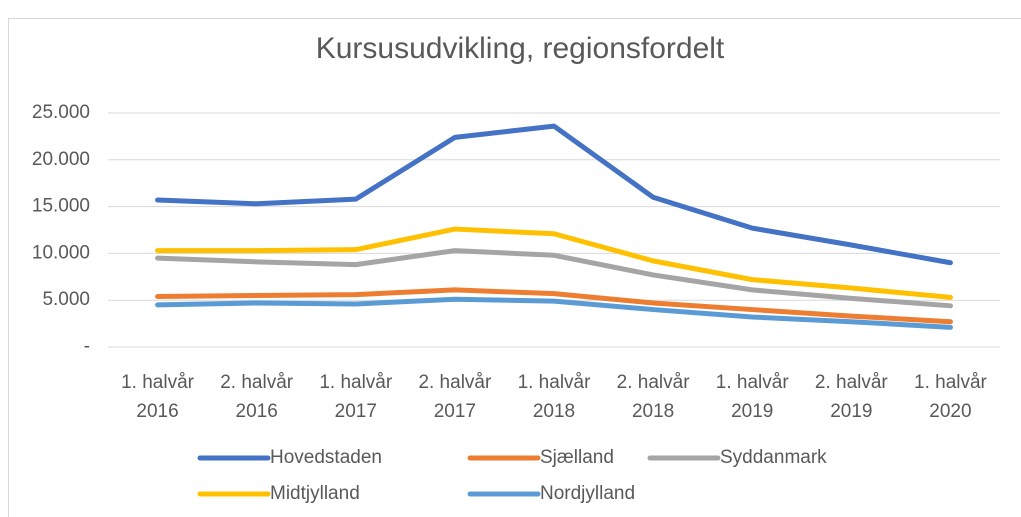  I want to click on x-tick-label: 2. halvår 2016, so click(257, 397).